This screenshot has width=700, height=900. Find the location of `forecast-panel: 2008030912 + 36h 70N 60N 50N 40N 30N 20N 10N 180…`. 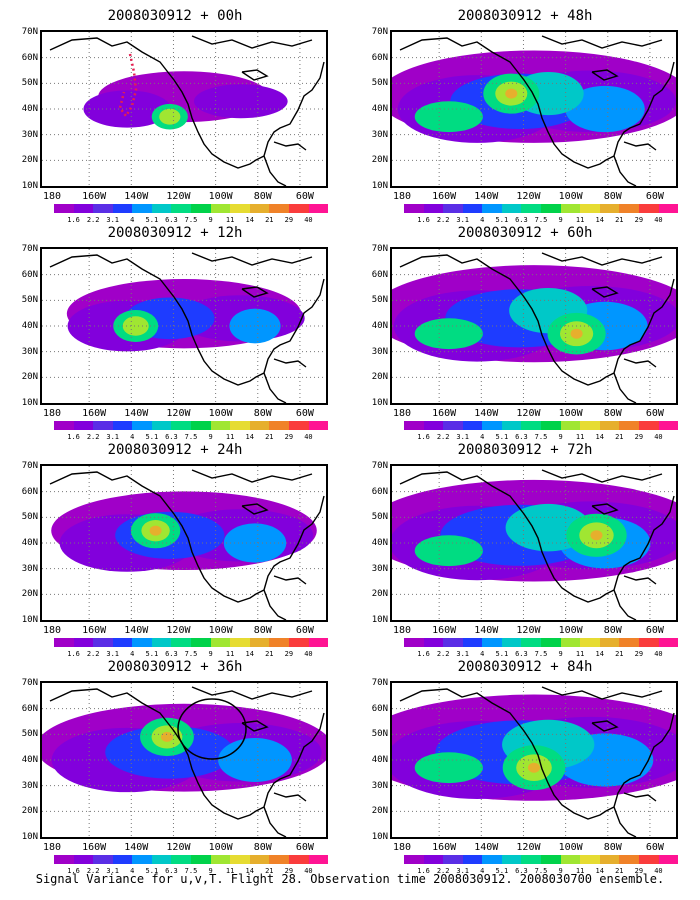

forecast-panel: 2008030912 + 36h 70N 60N 50N 40N 30N 20N 10N 180… is located at coordinates (175, 768).